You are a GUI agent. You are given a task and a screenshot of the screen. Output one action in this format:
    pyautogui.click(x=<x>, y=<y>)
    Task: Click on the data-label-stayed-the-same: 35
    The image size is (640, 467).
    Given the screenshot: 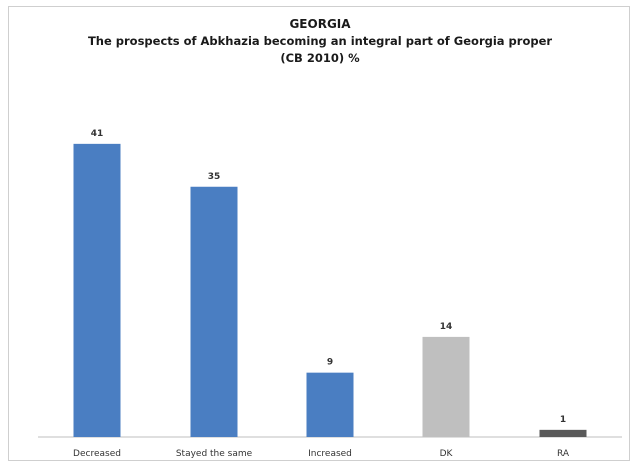 What is the action you would take?
    pyautogui.click(x=214, y=177)
    